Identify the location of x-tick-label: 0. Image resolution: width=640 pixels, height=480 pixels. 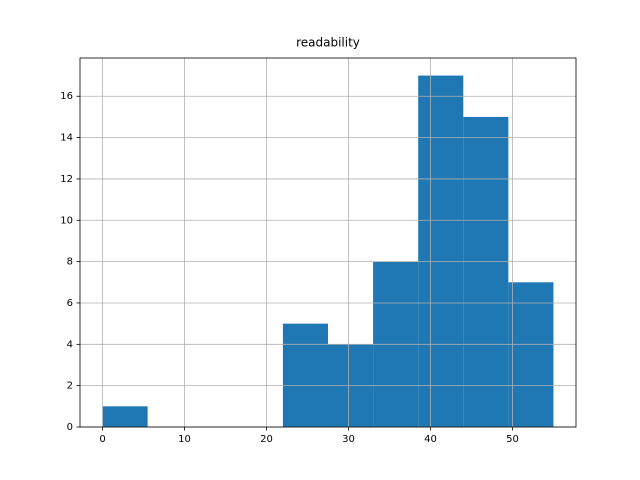
(102, 439).